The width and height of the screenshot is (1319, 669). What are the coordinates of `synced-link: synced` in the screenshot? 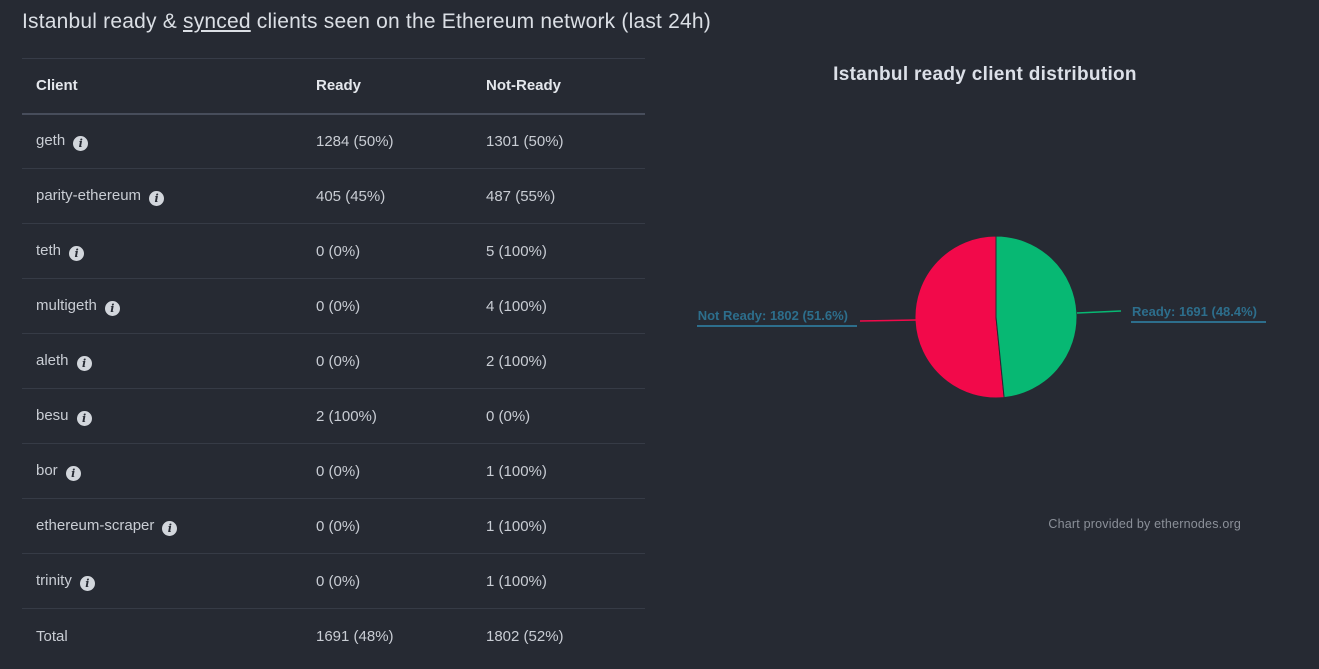 It's located at (217, 21).